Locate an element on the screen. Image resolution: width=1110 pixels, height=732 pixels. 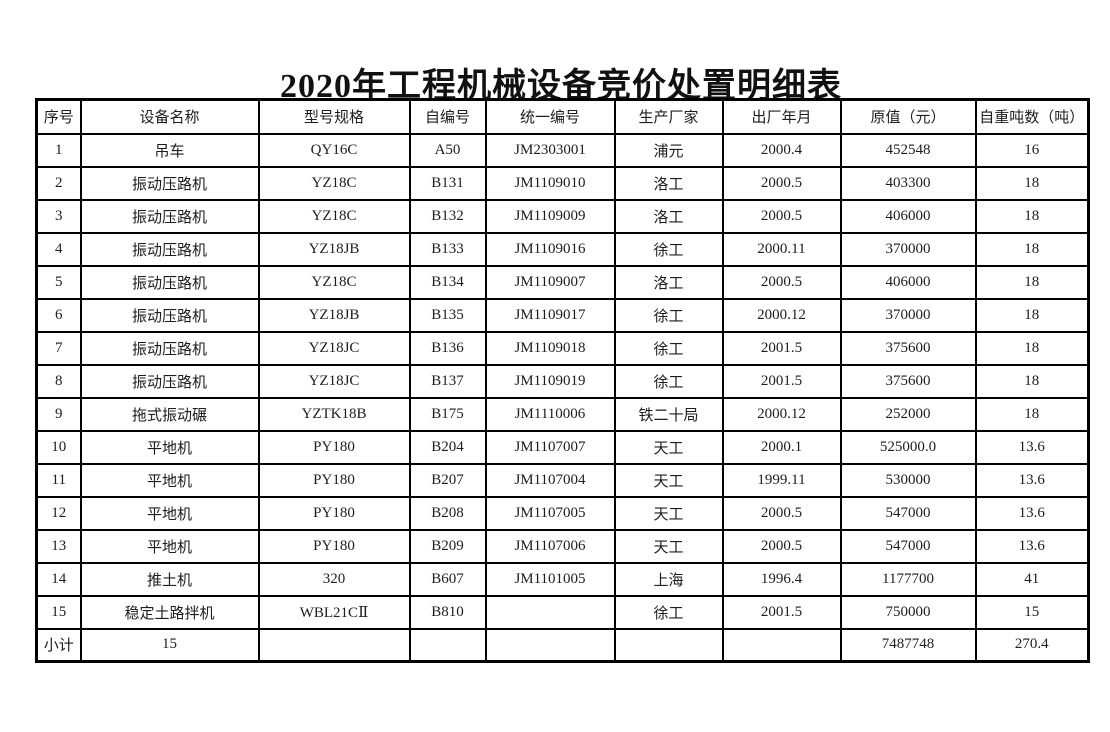
table-cell: 320 is located at coordinates (334, 579).